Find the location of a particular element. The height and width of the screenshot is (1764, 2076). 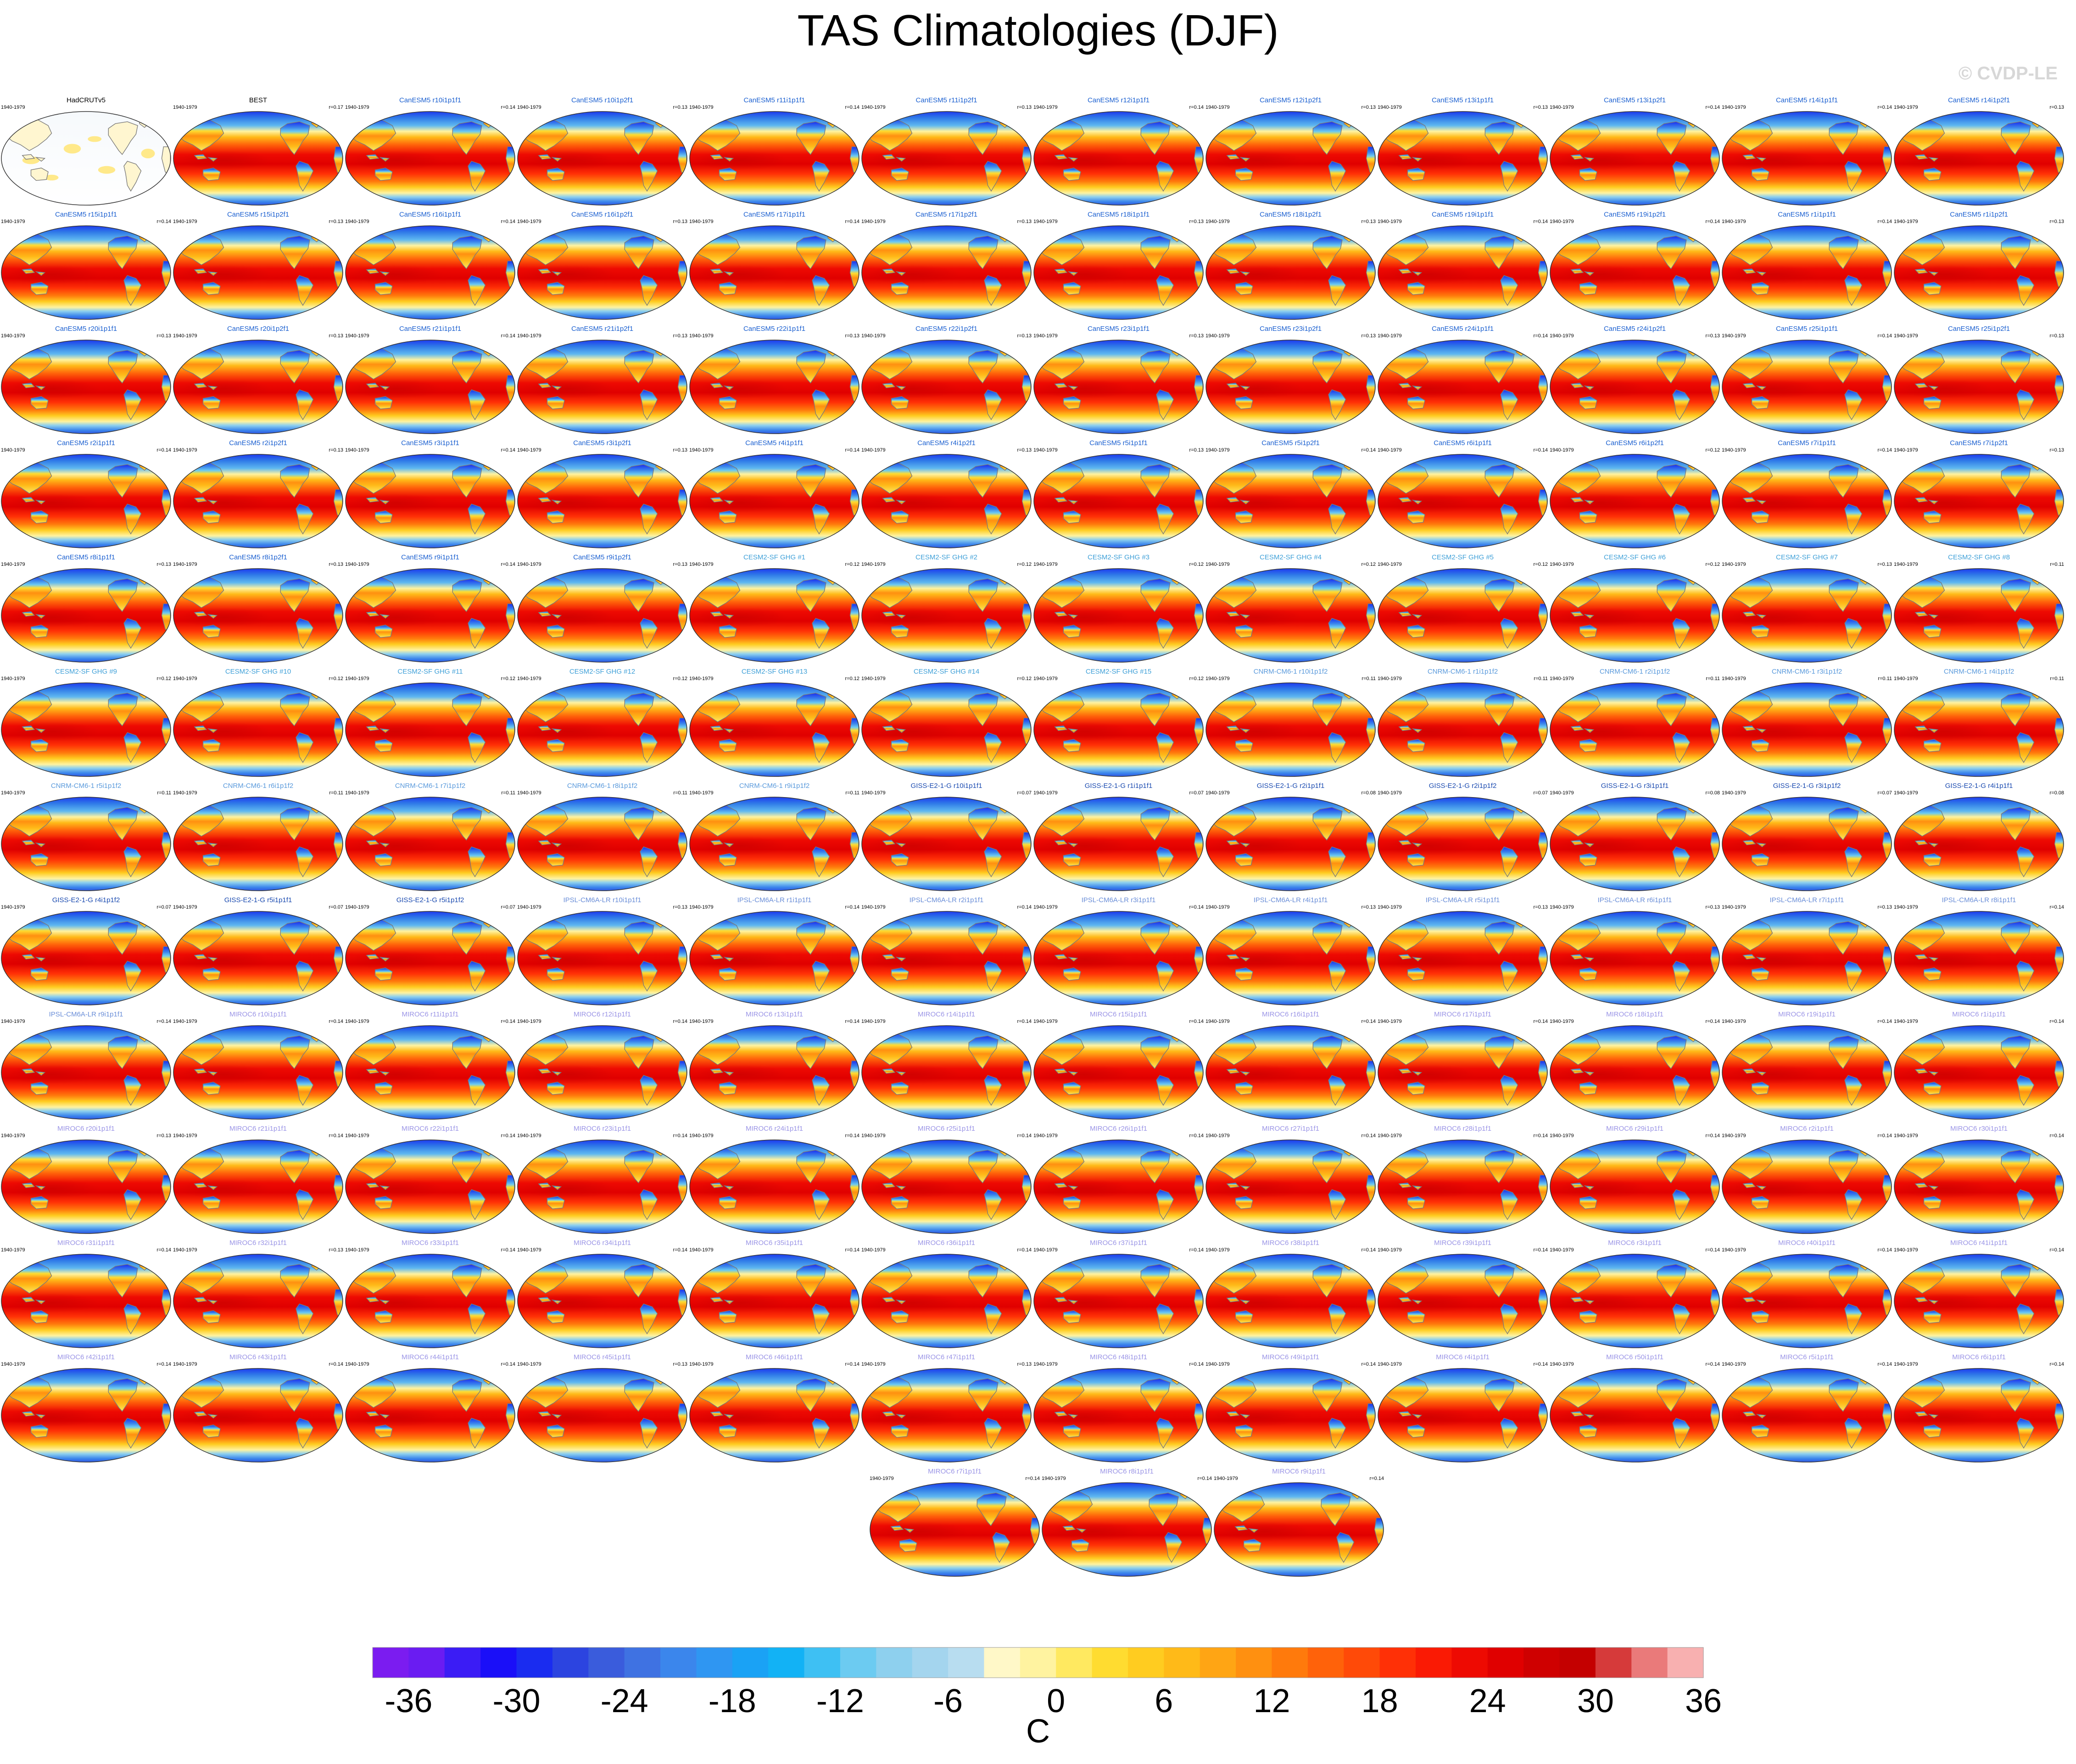

map-panel: CNRM-CM6-1 r10i1p1f2 1940-1979 r=0.11 is located at coordinates (1291, 723).